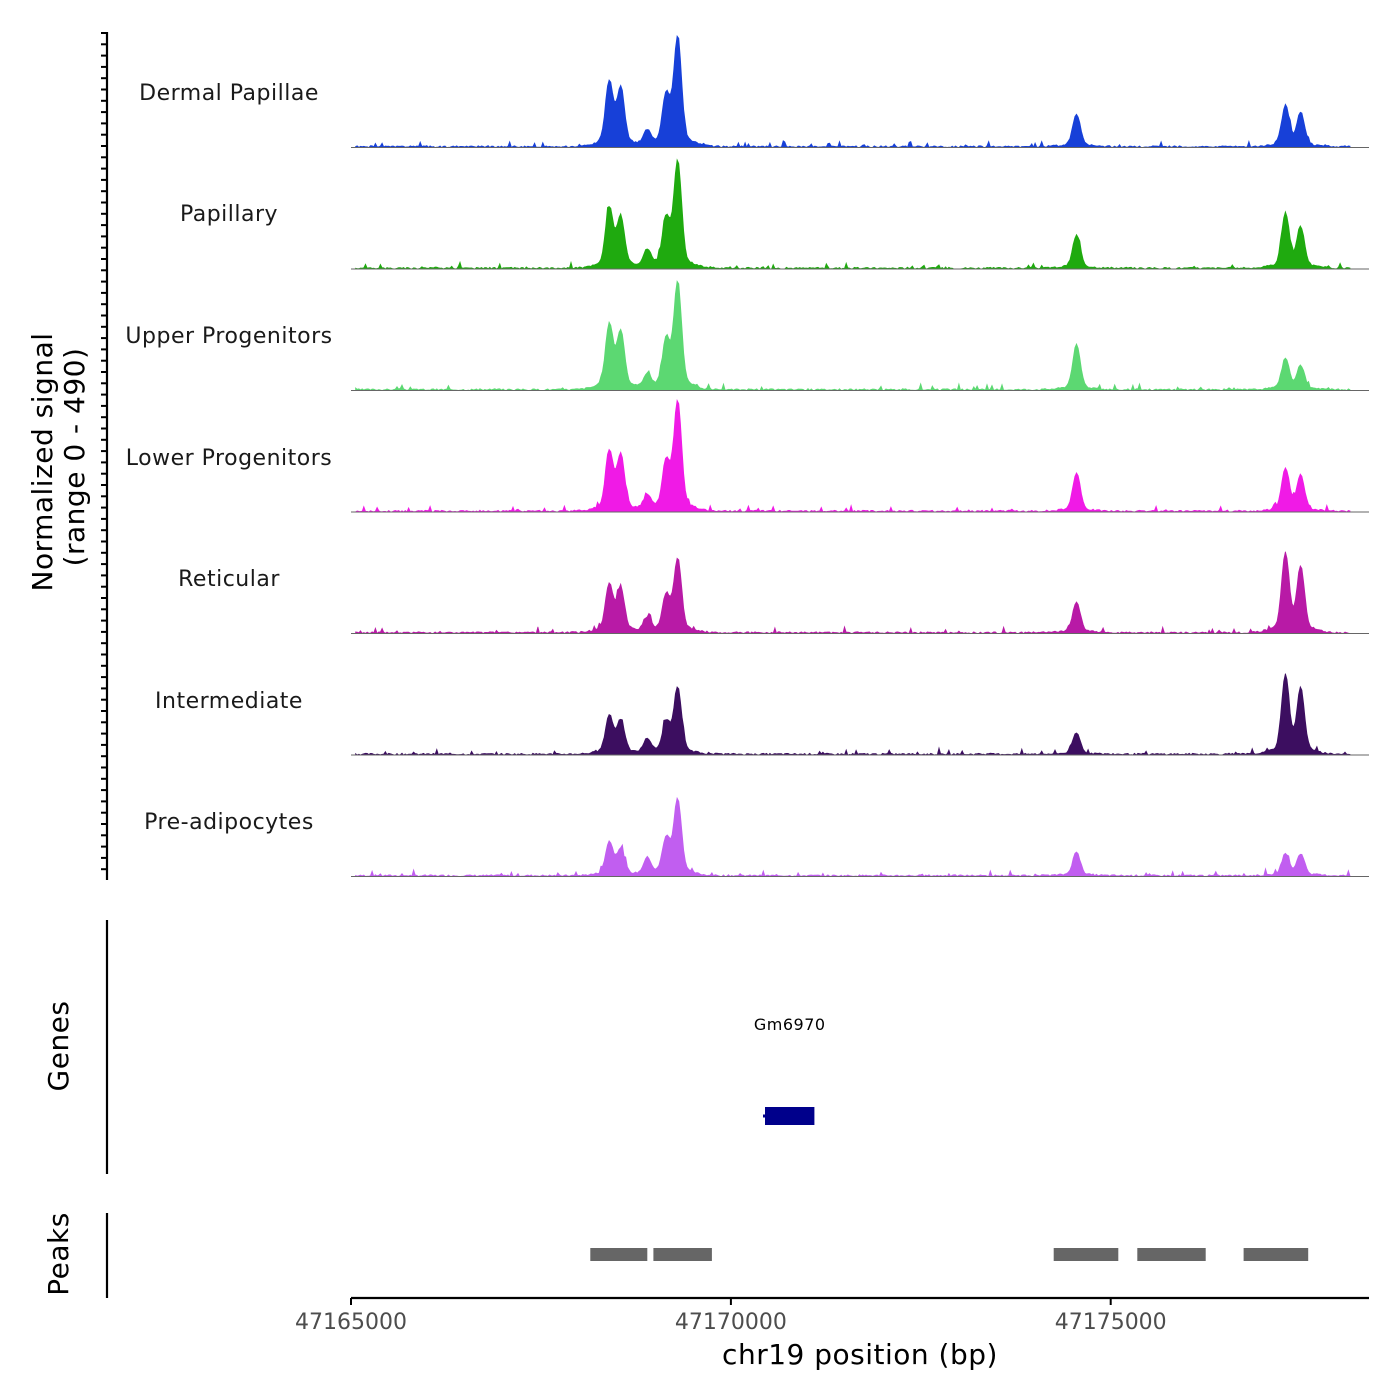 This screenshot has height=1400, width=1400. Describe the element at coordinates (229, 822) in the screenshot. I see `track-label-pre-adipocytes: Pre-adipocytes` at that location.